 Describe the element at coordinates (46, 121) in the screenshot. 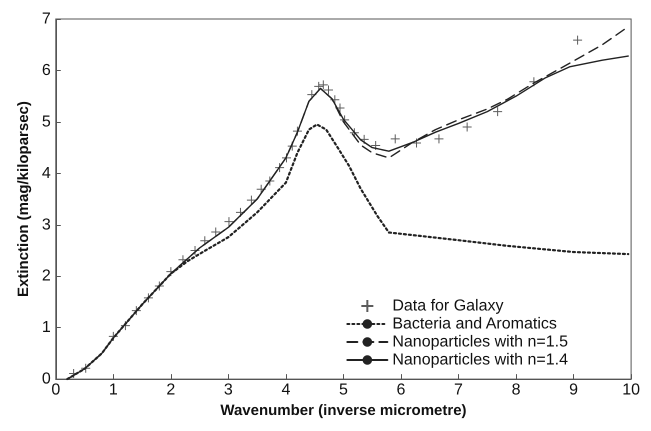

I see `y-tick-label: 5` at that location.